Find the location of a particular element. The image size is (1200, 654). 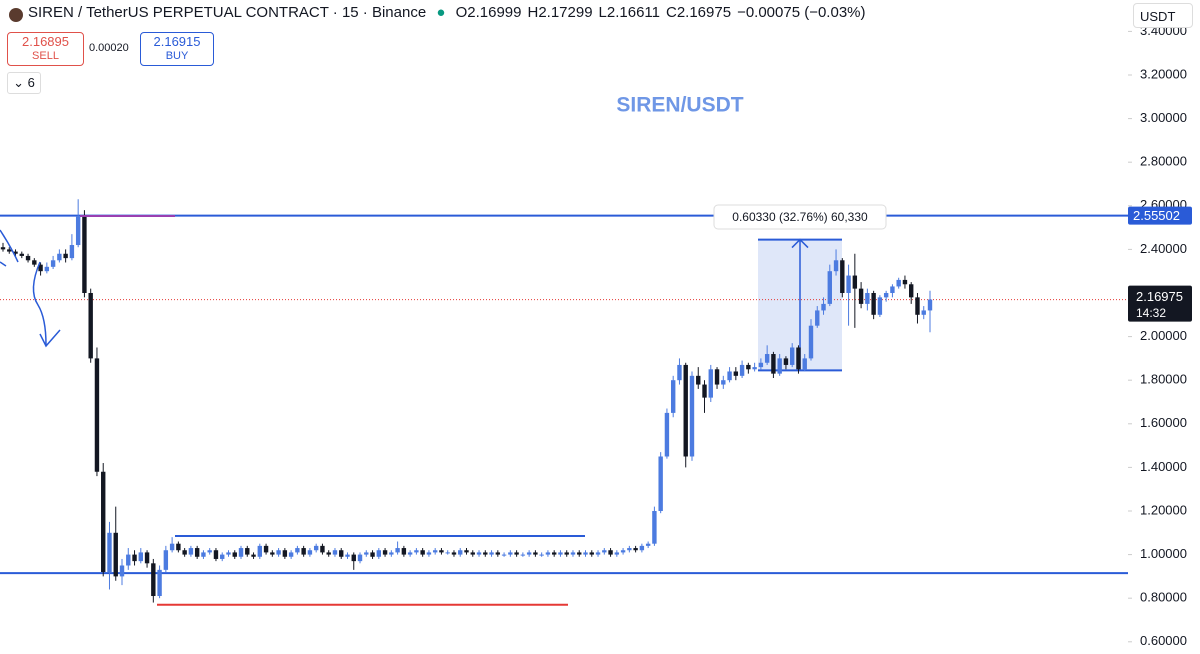

change: −0.00075 (−0.03%) is located at coordinates (801, 12).